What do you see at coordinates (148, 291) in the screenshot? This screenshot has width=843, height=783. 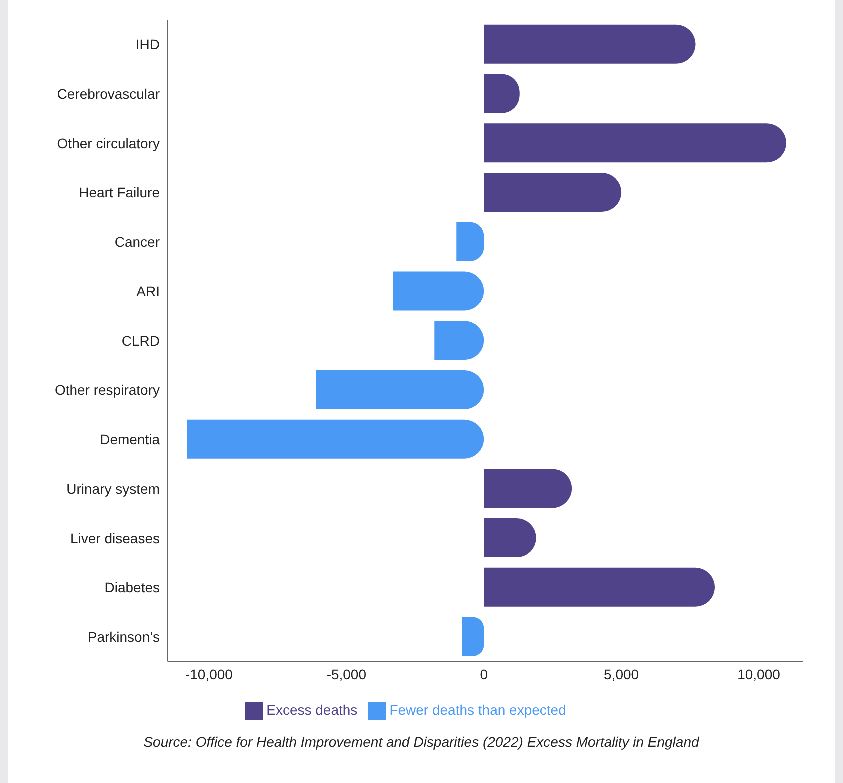 I see `y-tick-label: ARI` at bounding box center [148, 291].